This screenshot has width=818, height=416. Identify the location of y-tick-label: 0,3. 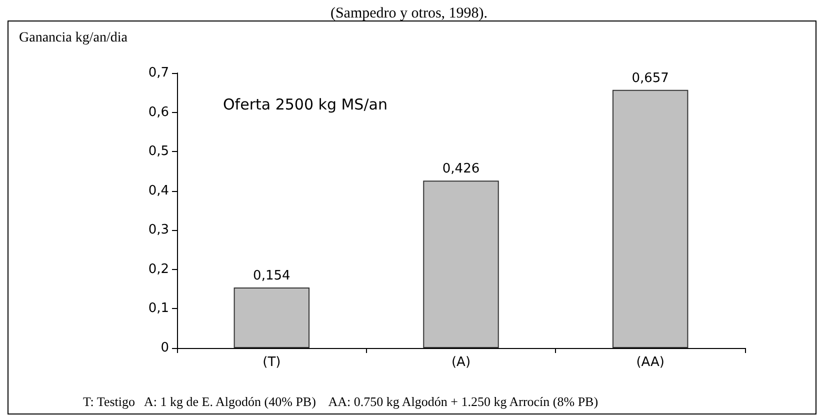
(158, 230).